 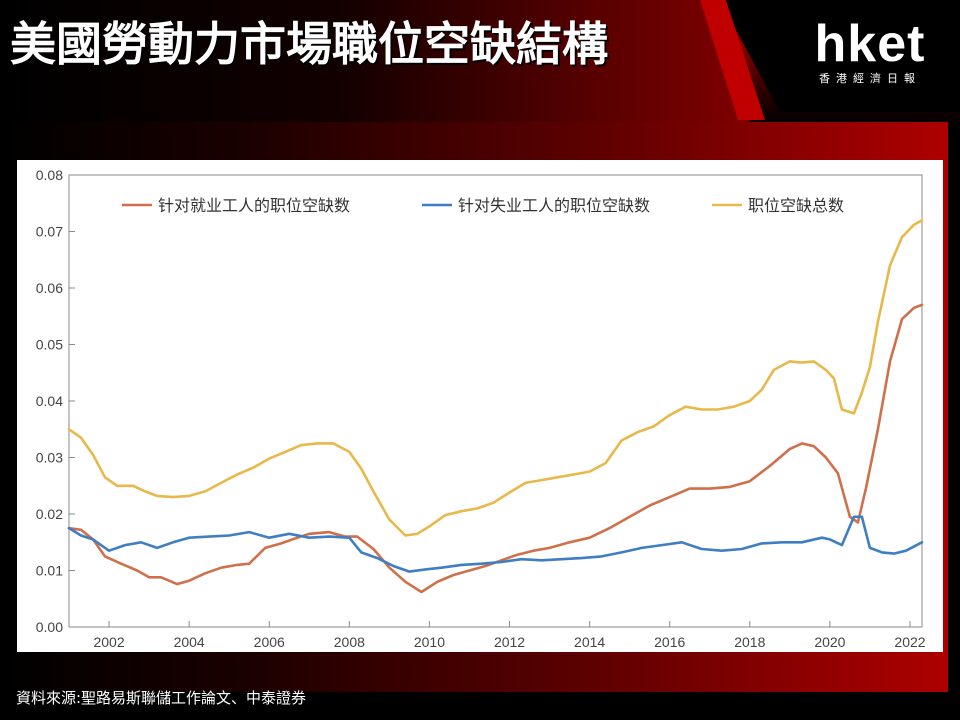 I want to click on x-tick-label: 2010, so click(x=429, y=642).